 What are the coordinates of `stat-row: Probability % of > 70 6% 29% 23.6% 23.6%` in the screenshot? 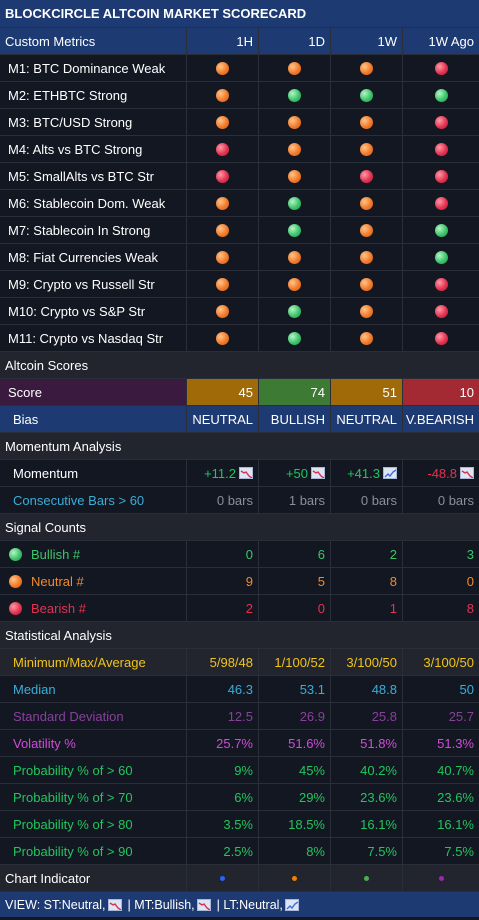 It's located at (239, 797).